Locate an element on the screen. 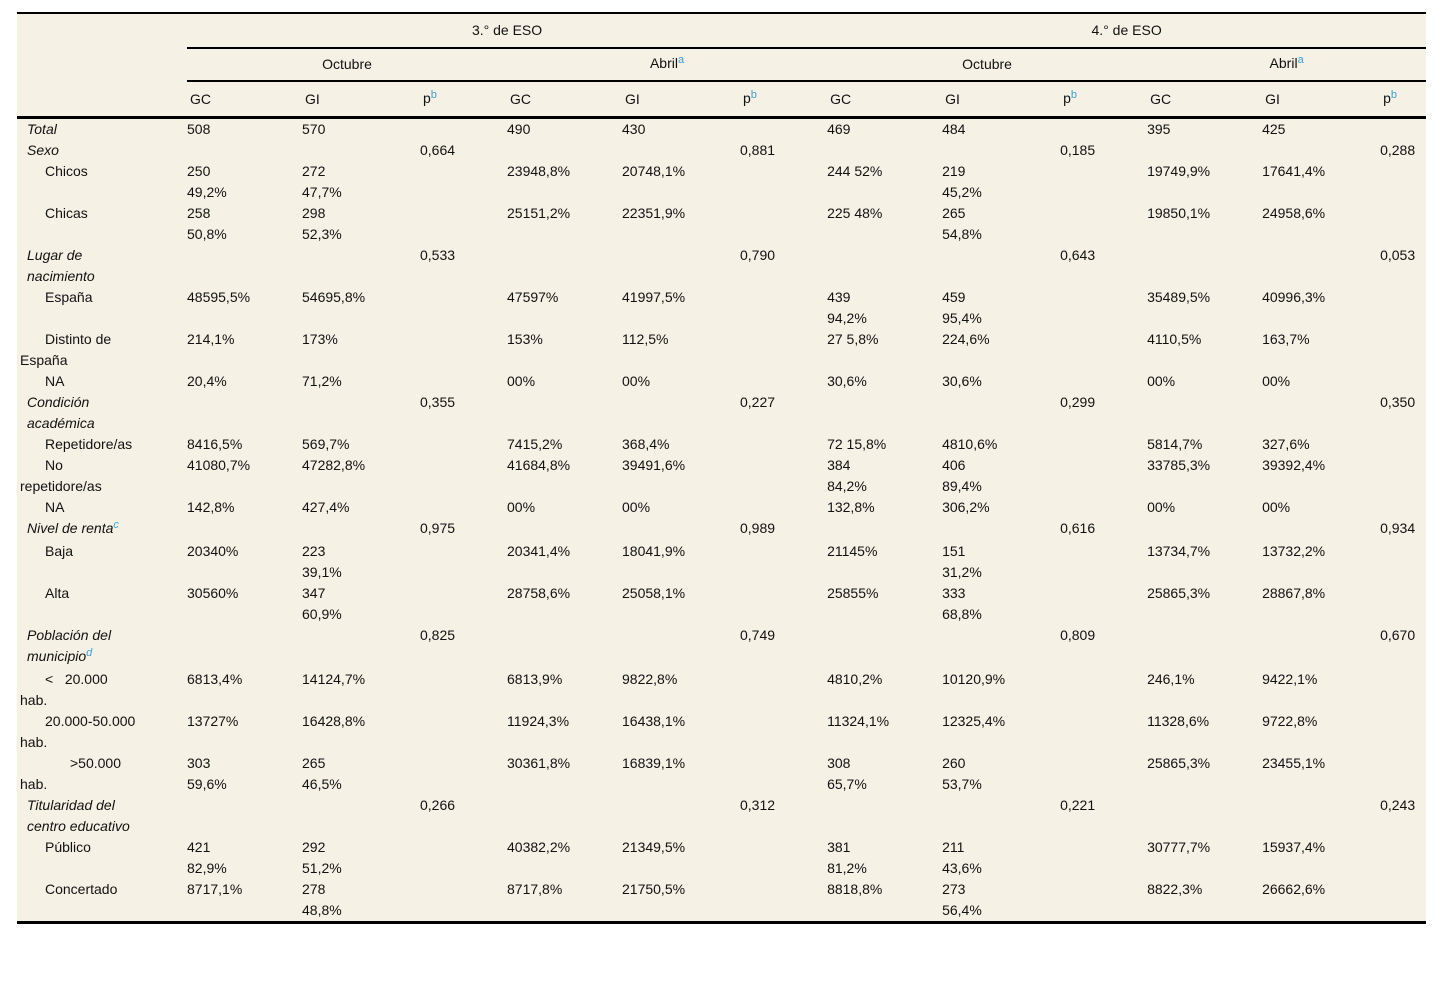 This screenshot has width=1443, height=988. cell: 28867,8% is located at coordinates (1294, 593).